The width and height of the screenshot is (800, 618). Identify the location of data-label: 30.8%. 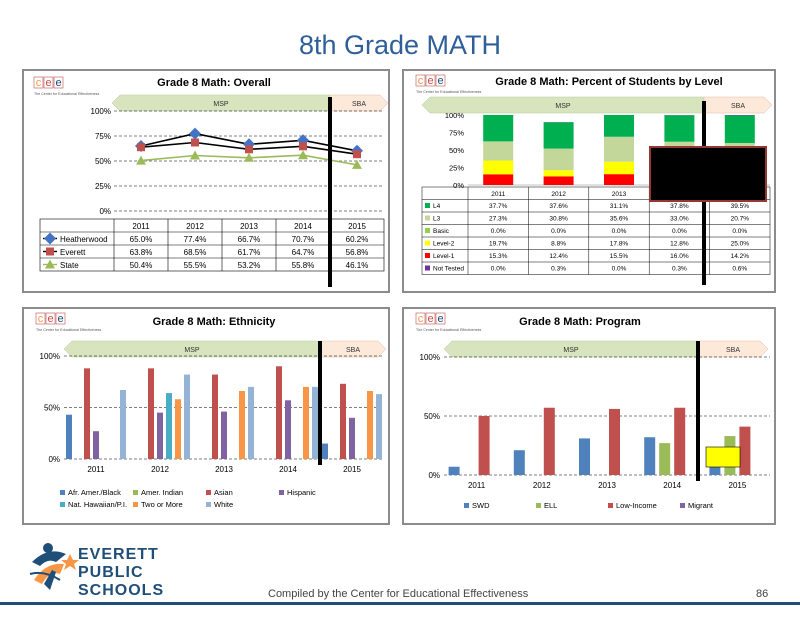
(558, 219).